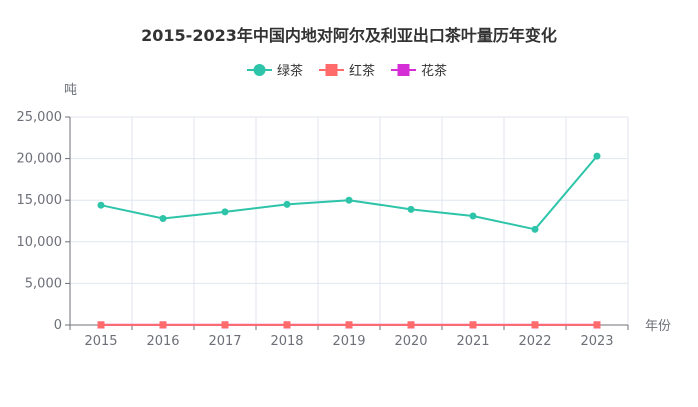 This screenshot has width=698, height=407. I want to click on legend-item: 花茶, so click(419, 71).